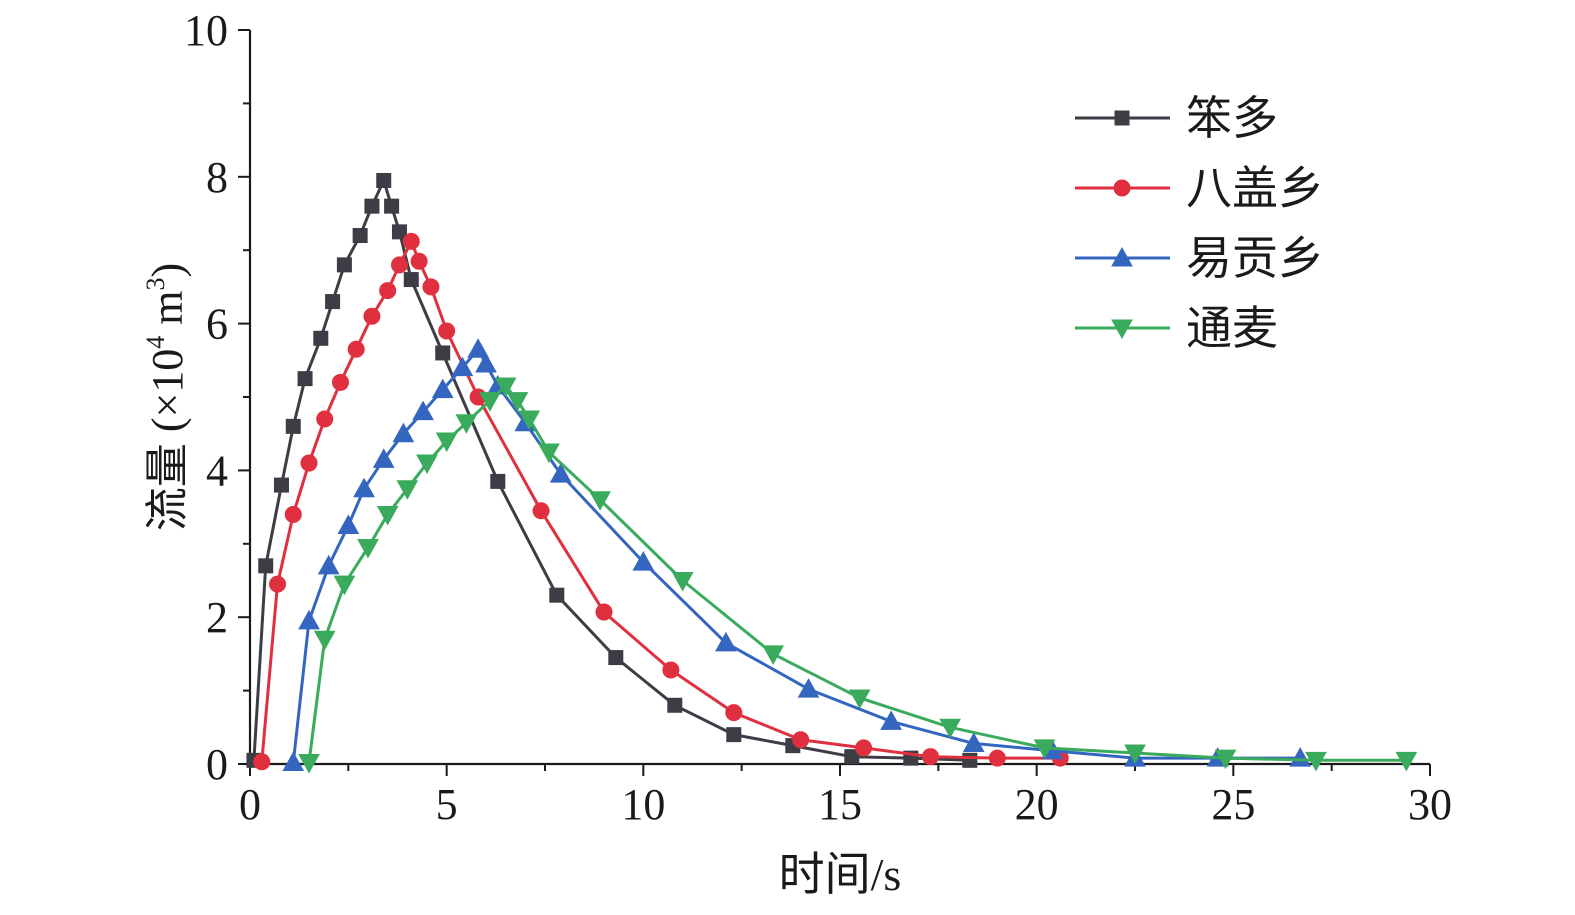 Image resolution: width=1575 pixels, height=915 pixels. I want to click on x-tick-label: 30, so click(1430, 804).